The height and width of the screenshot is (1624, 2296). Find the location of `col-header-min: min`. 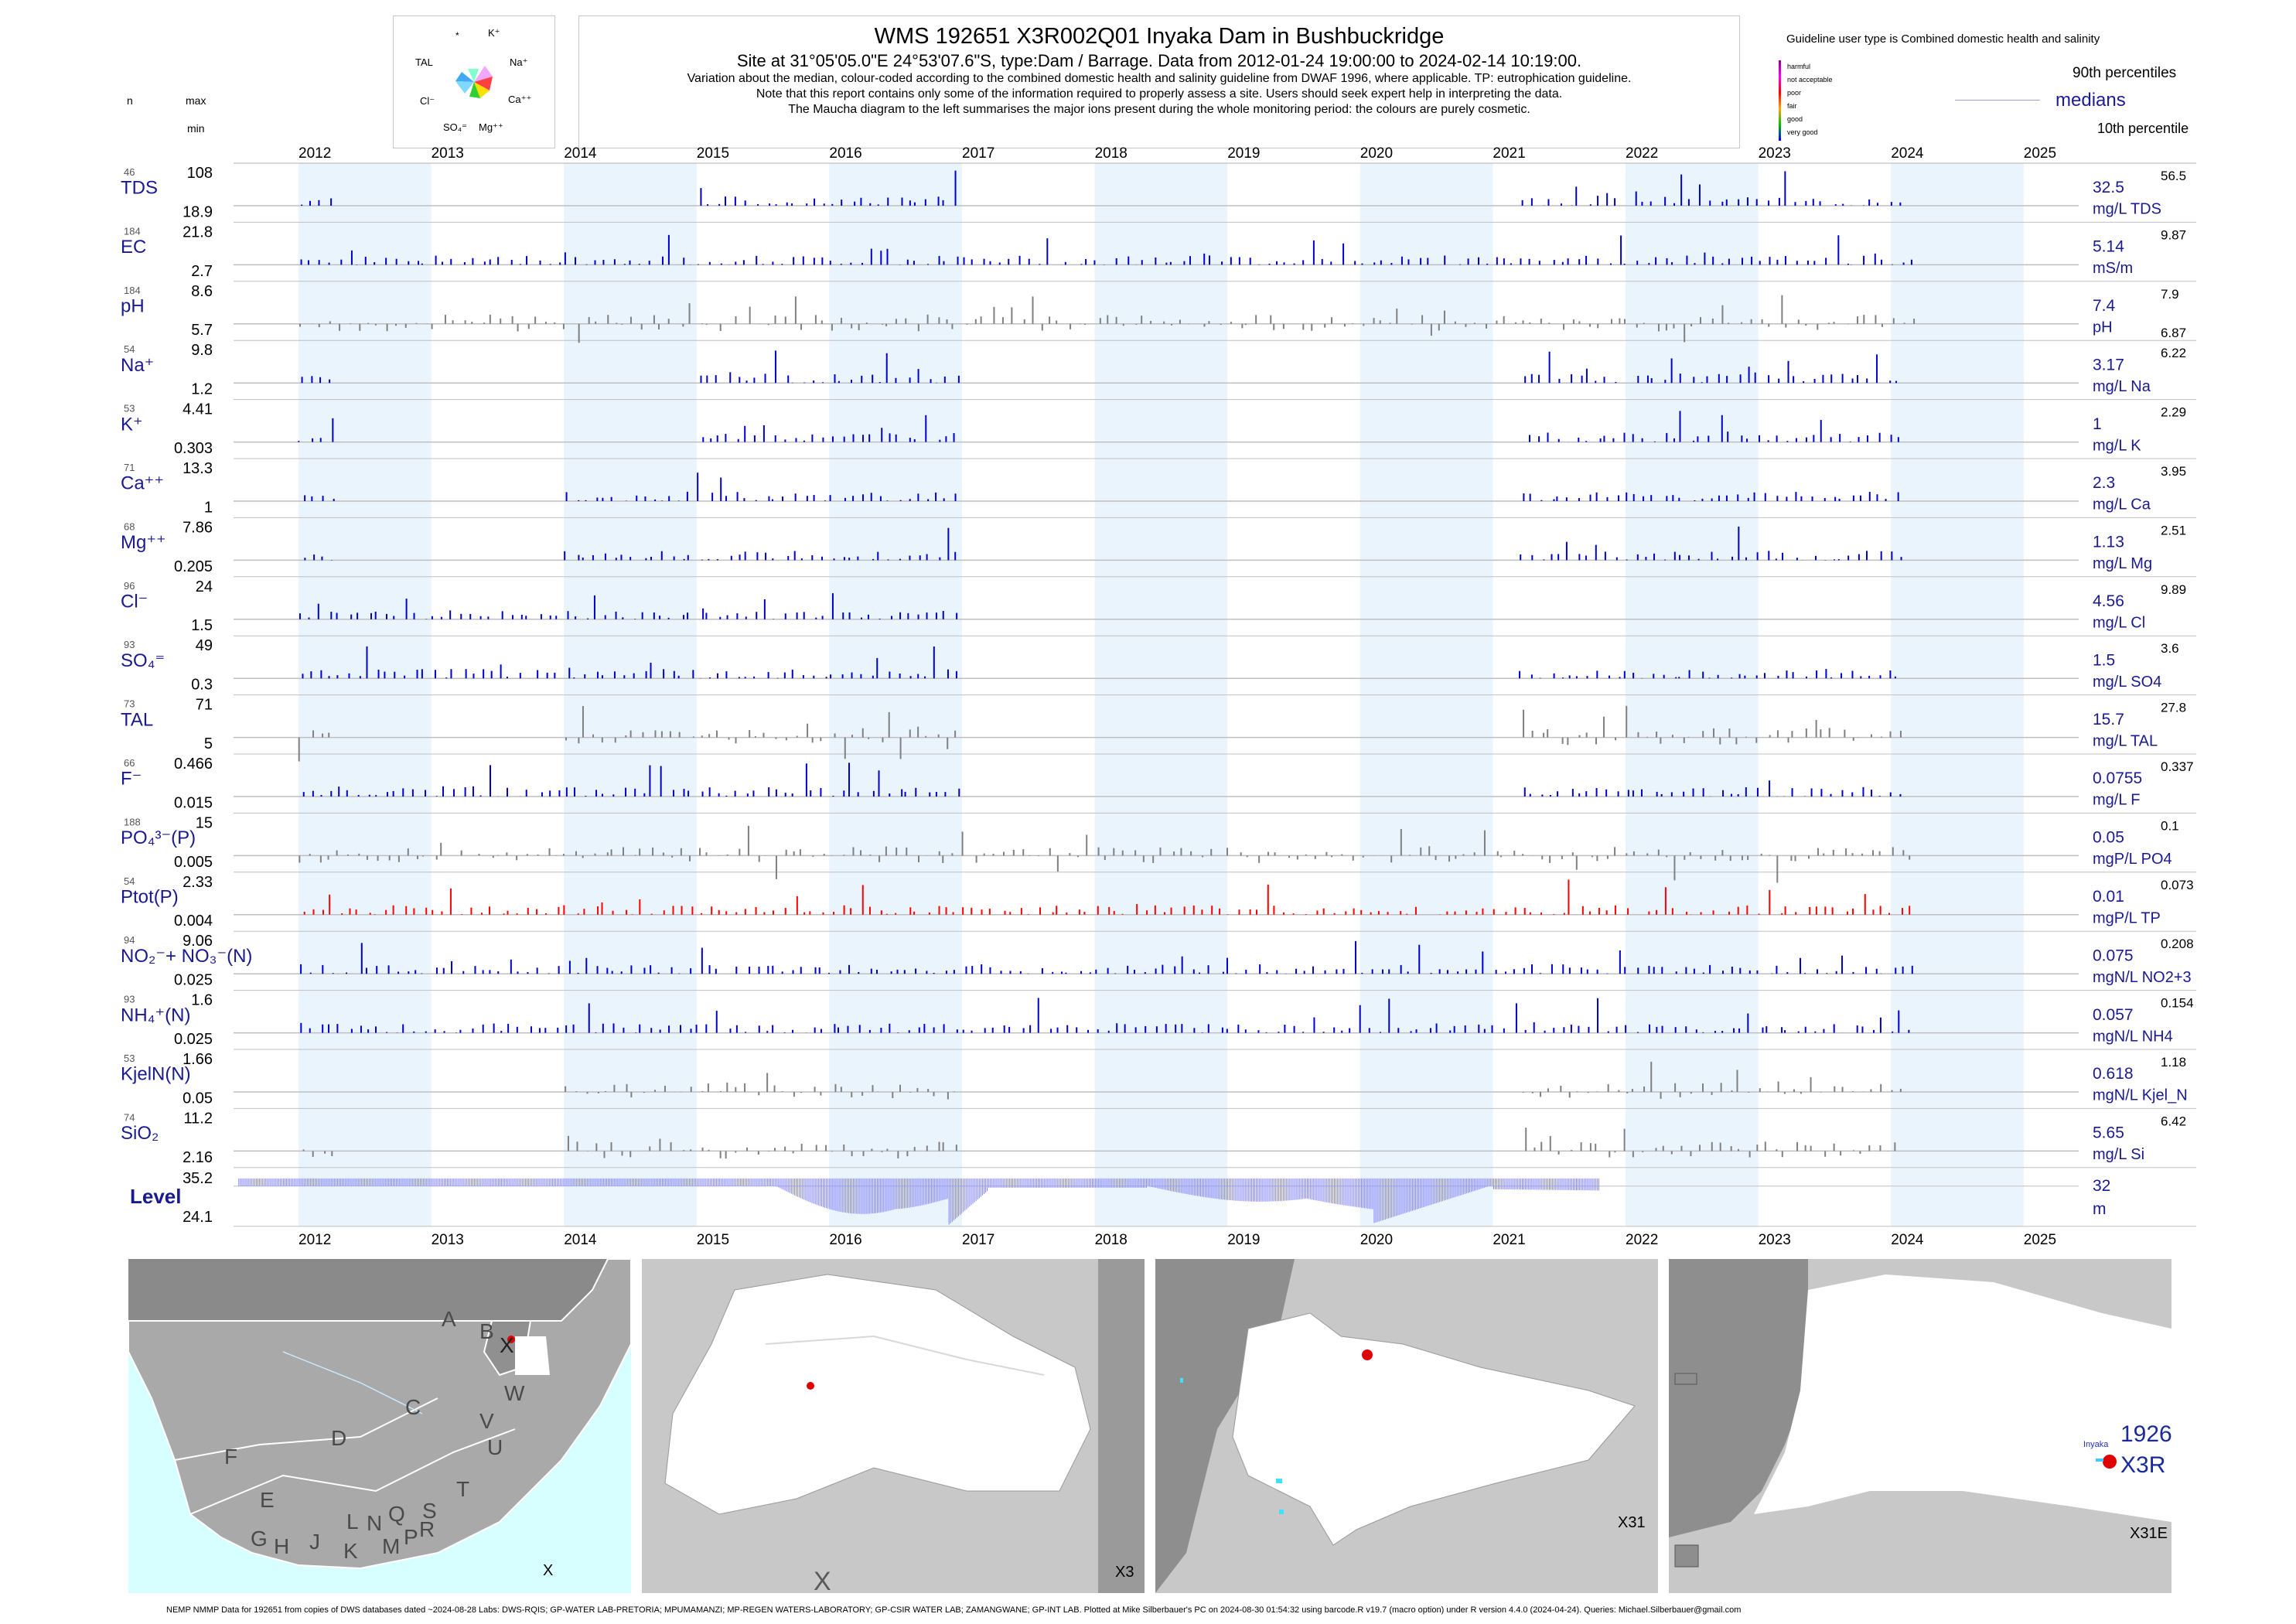

col-header-min: min is located at coordinates (196, 128).